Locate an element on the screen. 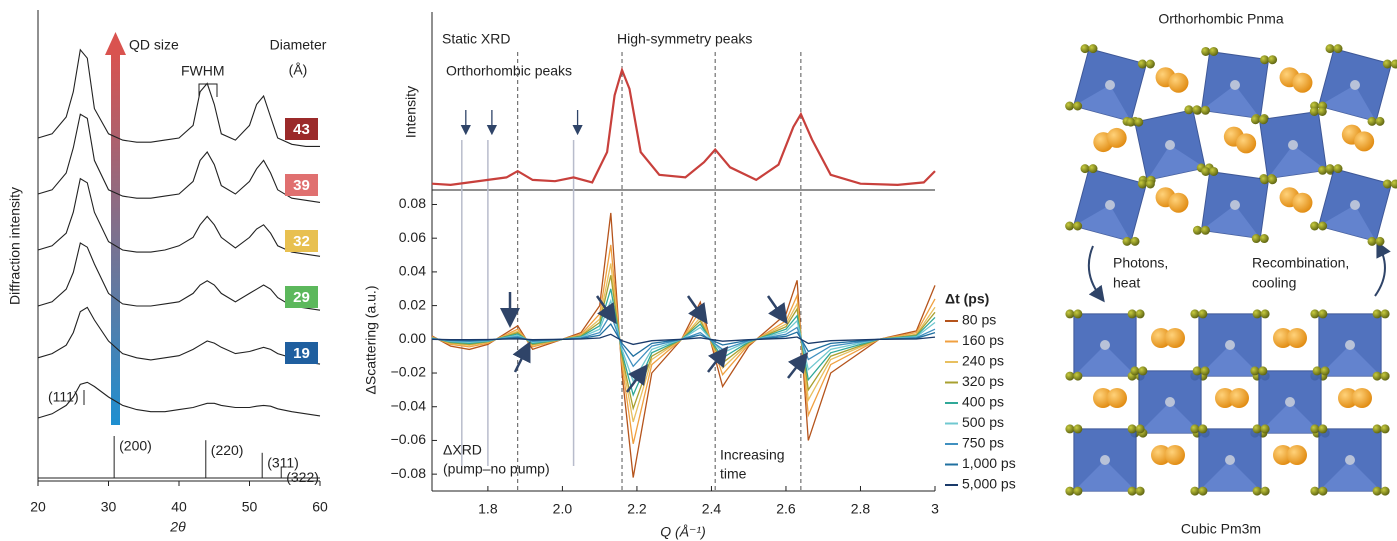 This screenshot has height=541, width=1397. annotation: Orthorhombic peaks is located at coordinates (509, 71).